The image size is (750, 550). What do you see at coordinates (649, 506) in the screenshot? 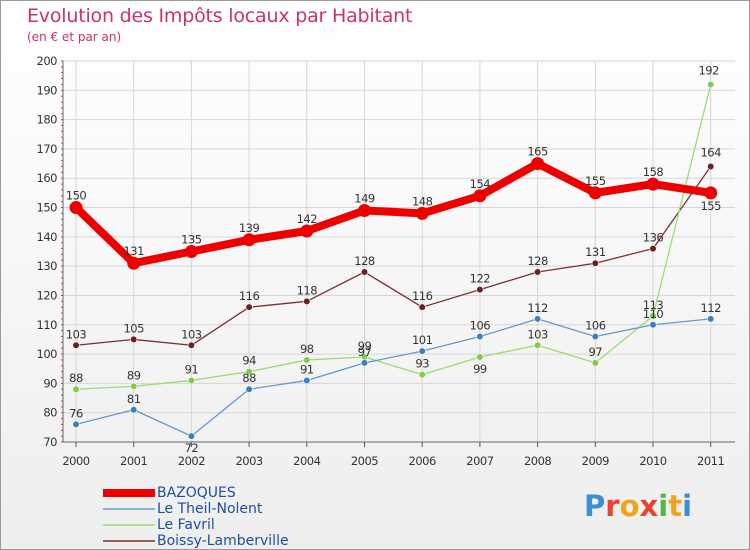
I see `logo-letter: x` at bounding box center [649, 506].